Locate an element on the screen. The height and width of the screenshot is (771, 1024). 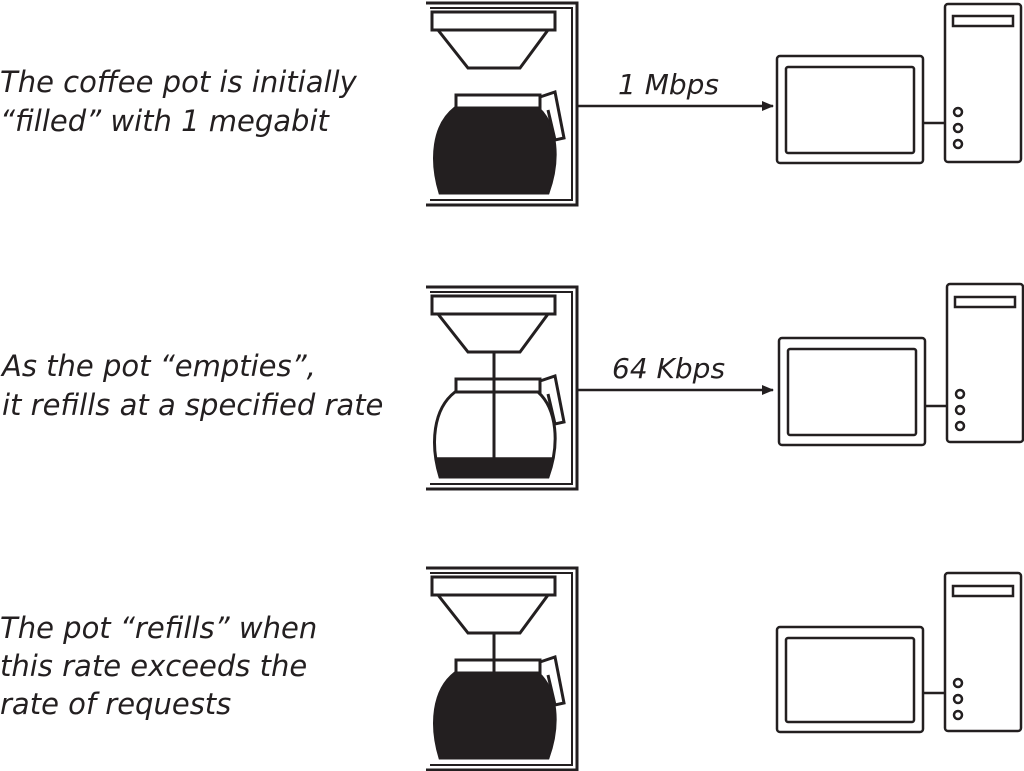
scene-3-caption-line-3: rate of requests is located at coordinates (115, 704).